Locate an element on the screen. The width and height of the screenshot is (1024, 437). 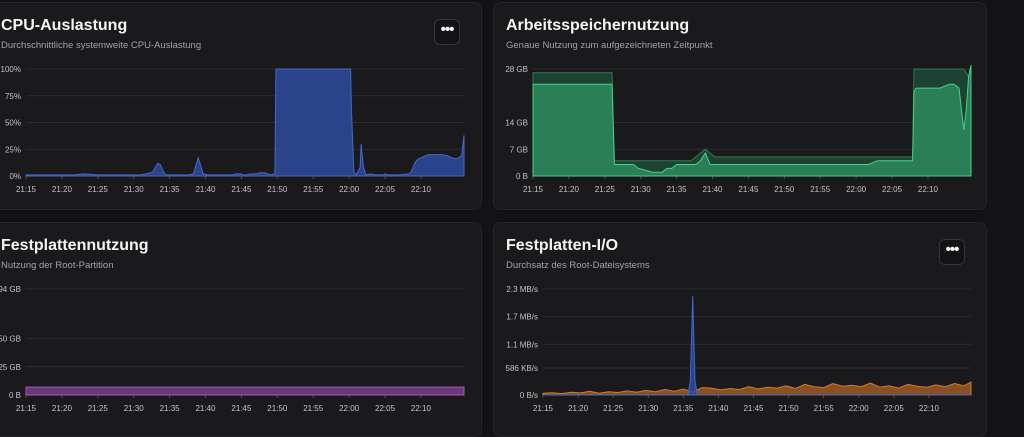
disk-title: Festplattennutzung is located at coordinates (75, 245).